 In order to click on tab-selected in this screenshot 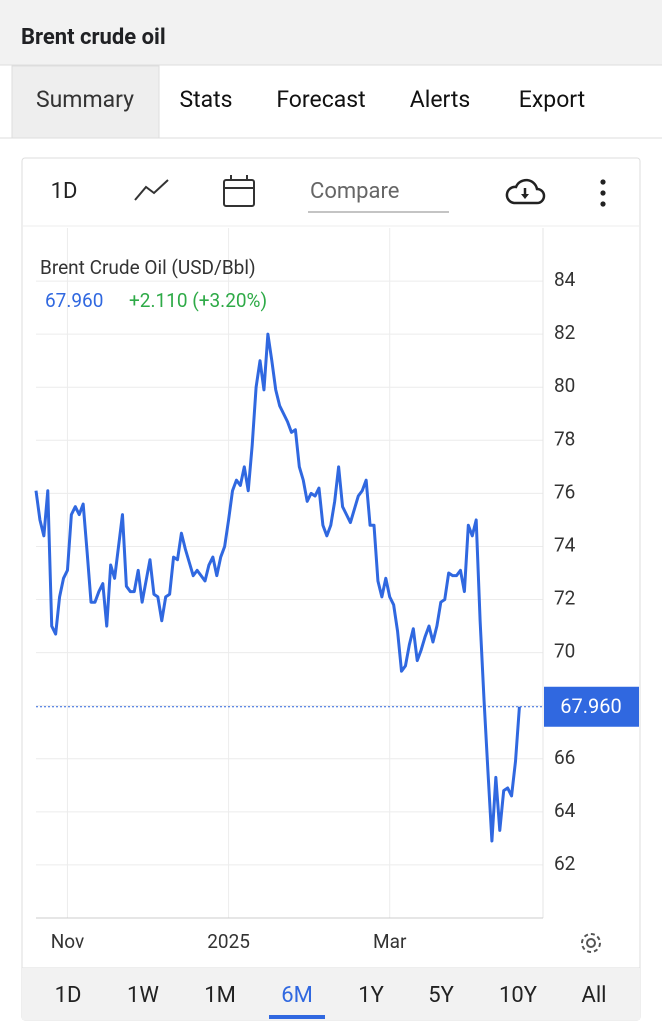, I will do `click(85, 102)`.